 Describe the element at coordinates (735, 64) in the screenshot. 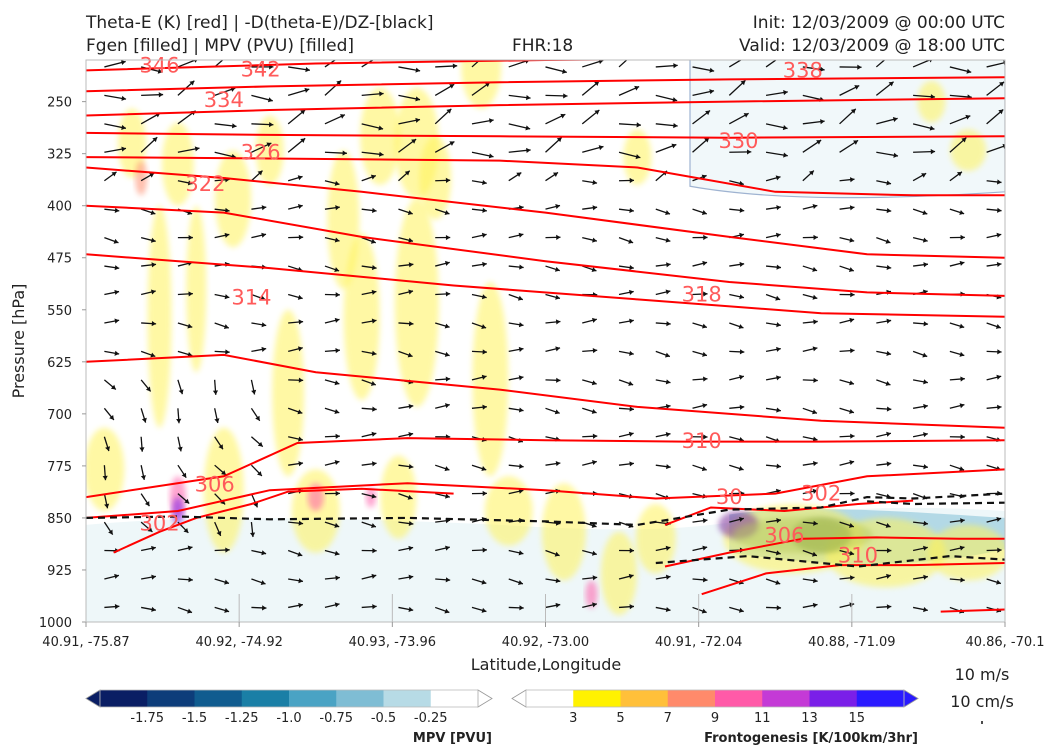

I see `wind-vector` at that location.